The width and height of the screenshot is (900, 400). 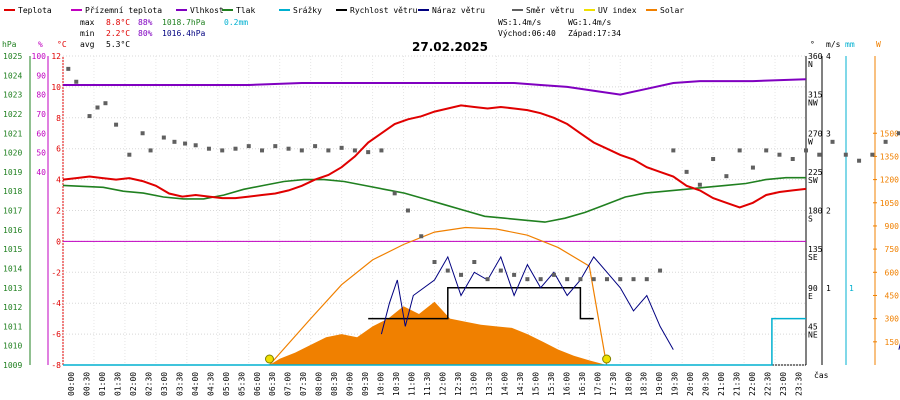 I want to click on time-tick-label: 19:30, so click(x=675, y=384).